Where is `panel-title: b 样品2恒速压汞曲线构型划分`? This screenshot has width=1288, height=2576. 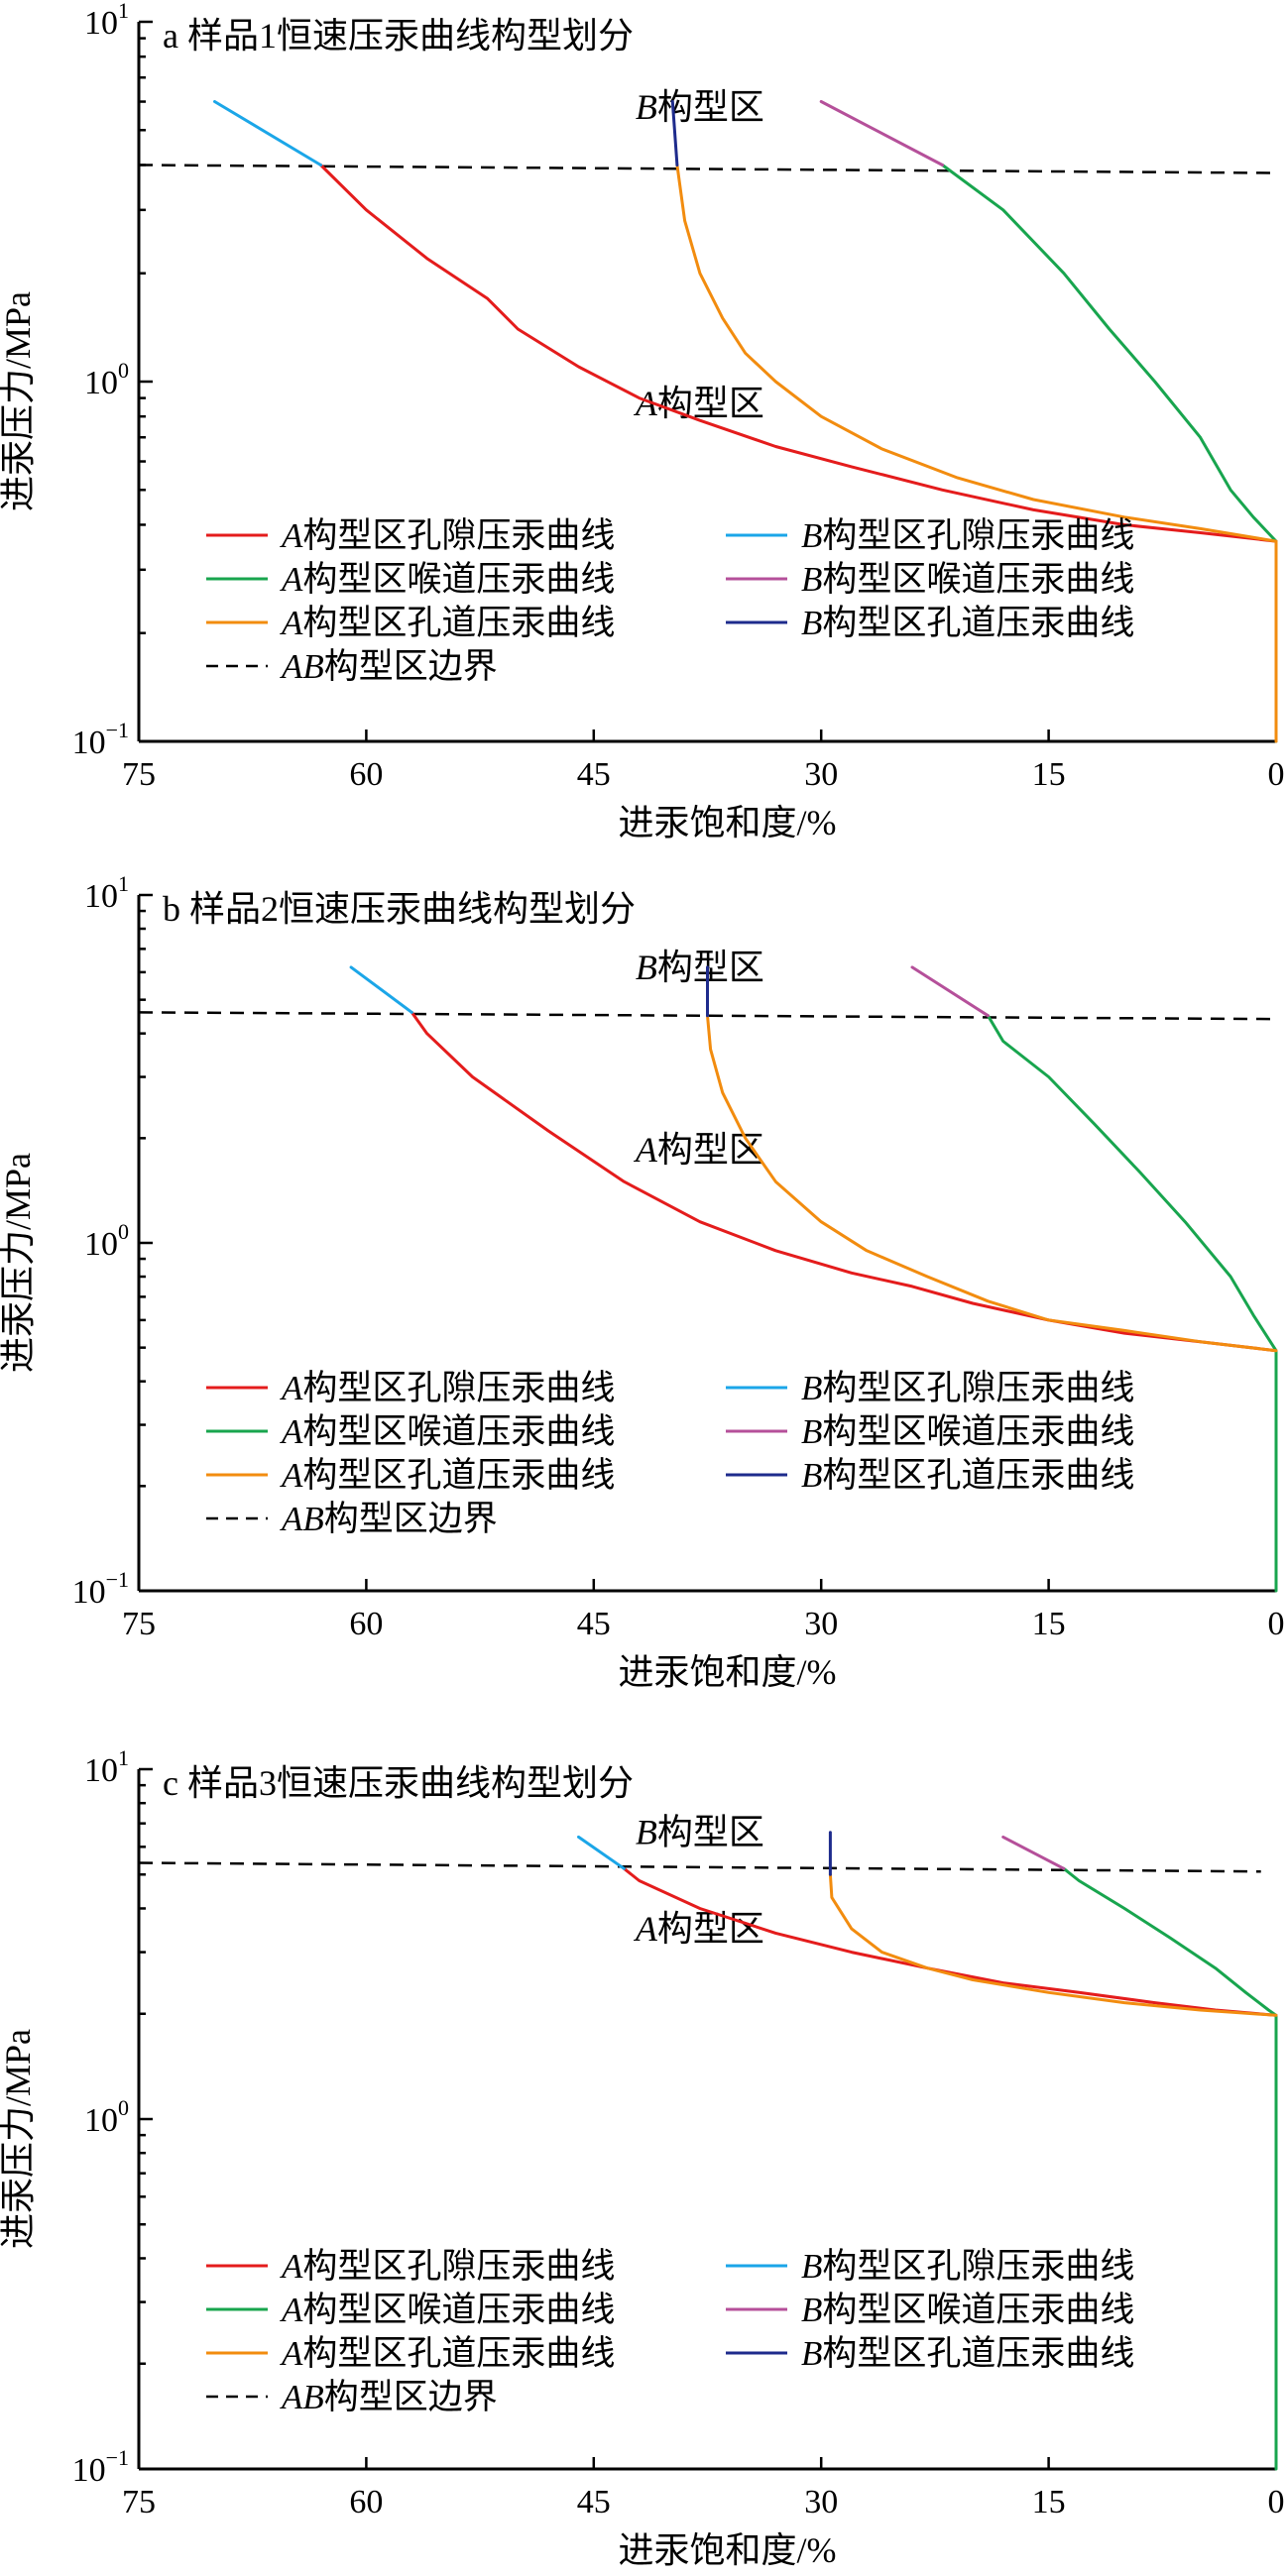 panel-title: b 样品2恒速压汞曲线构型划分 is located at coordinates (399, 909).